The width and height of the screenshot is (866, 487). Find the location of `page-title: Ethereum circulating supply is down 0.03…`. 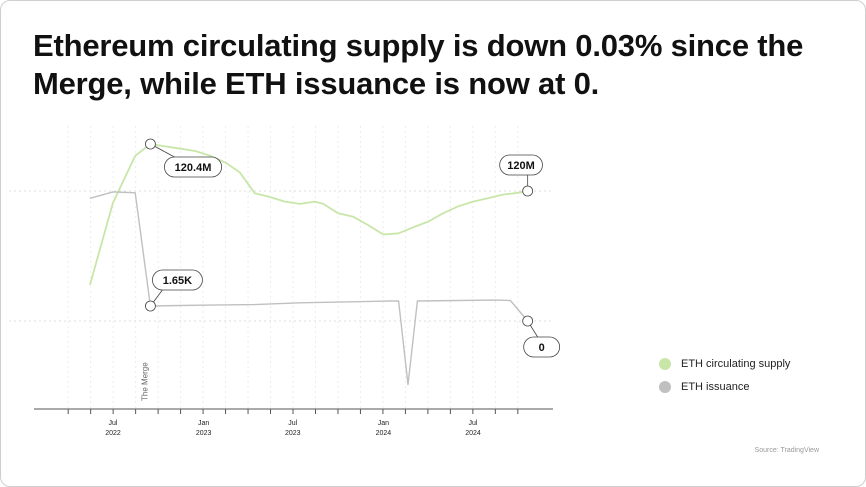

page-title: Ethereum circulating supply is down 0.03… is located at coordinates (418, 64).